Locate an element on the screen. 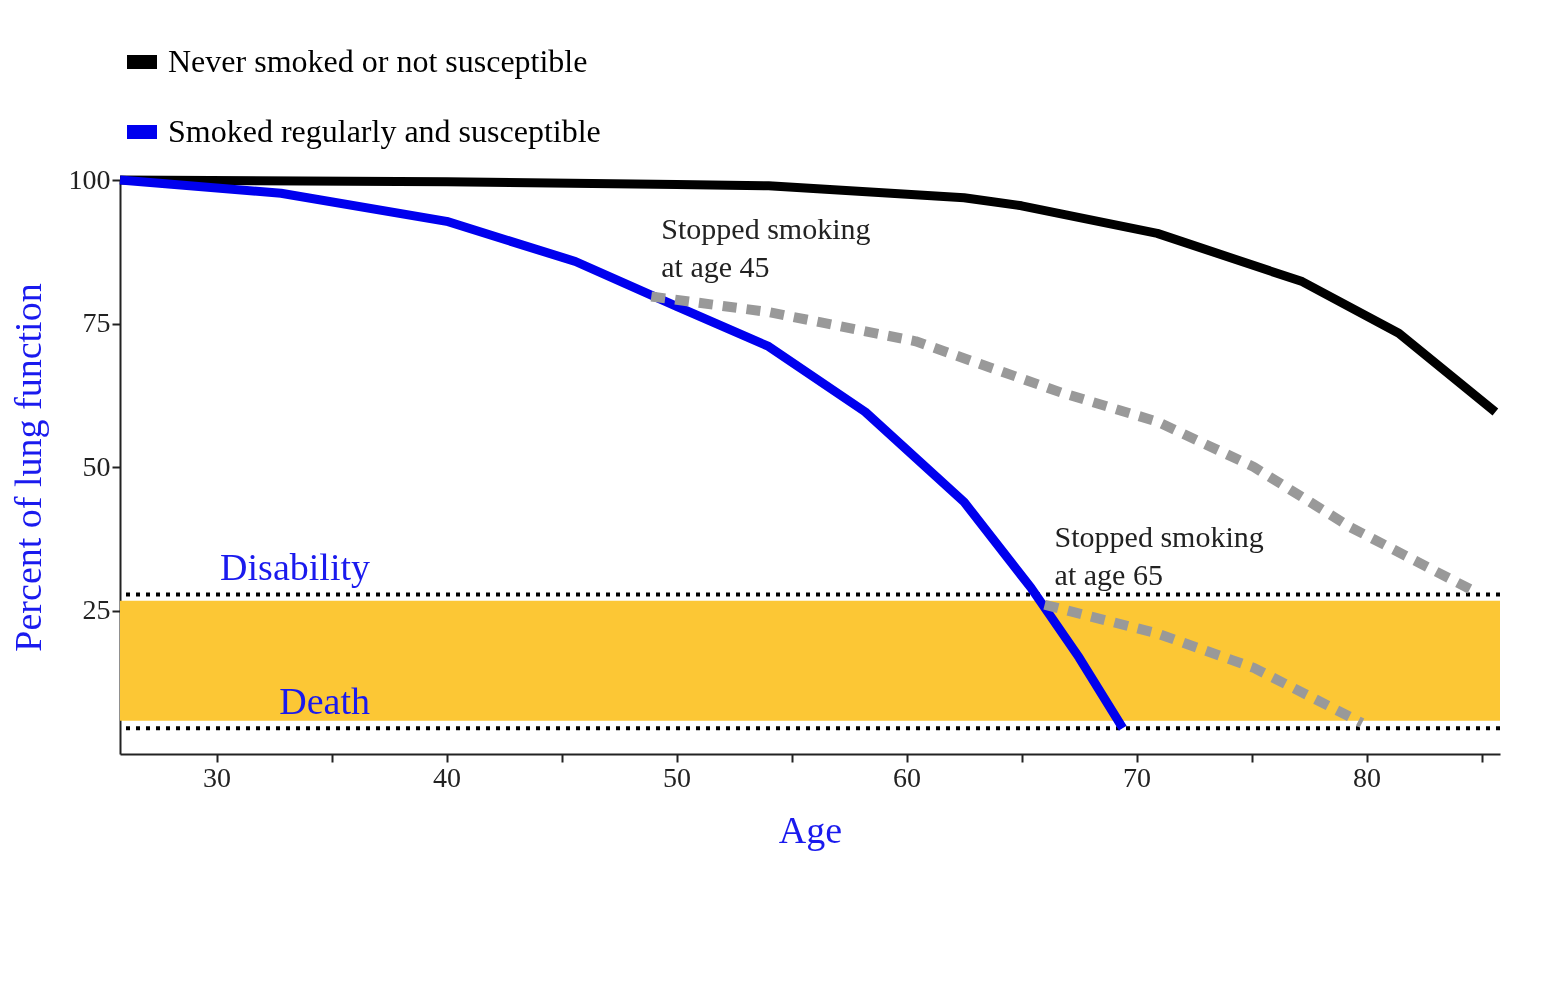 This screenshot has height=981, width=1564. y-tick-label: 50 is located at coordinates (96, 466).